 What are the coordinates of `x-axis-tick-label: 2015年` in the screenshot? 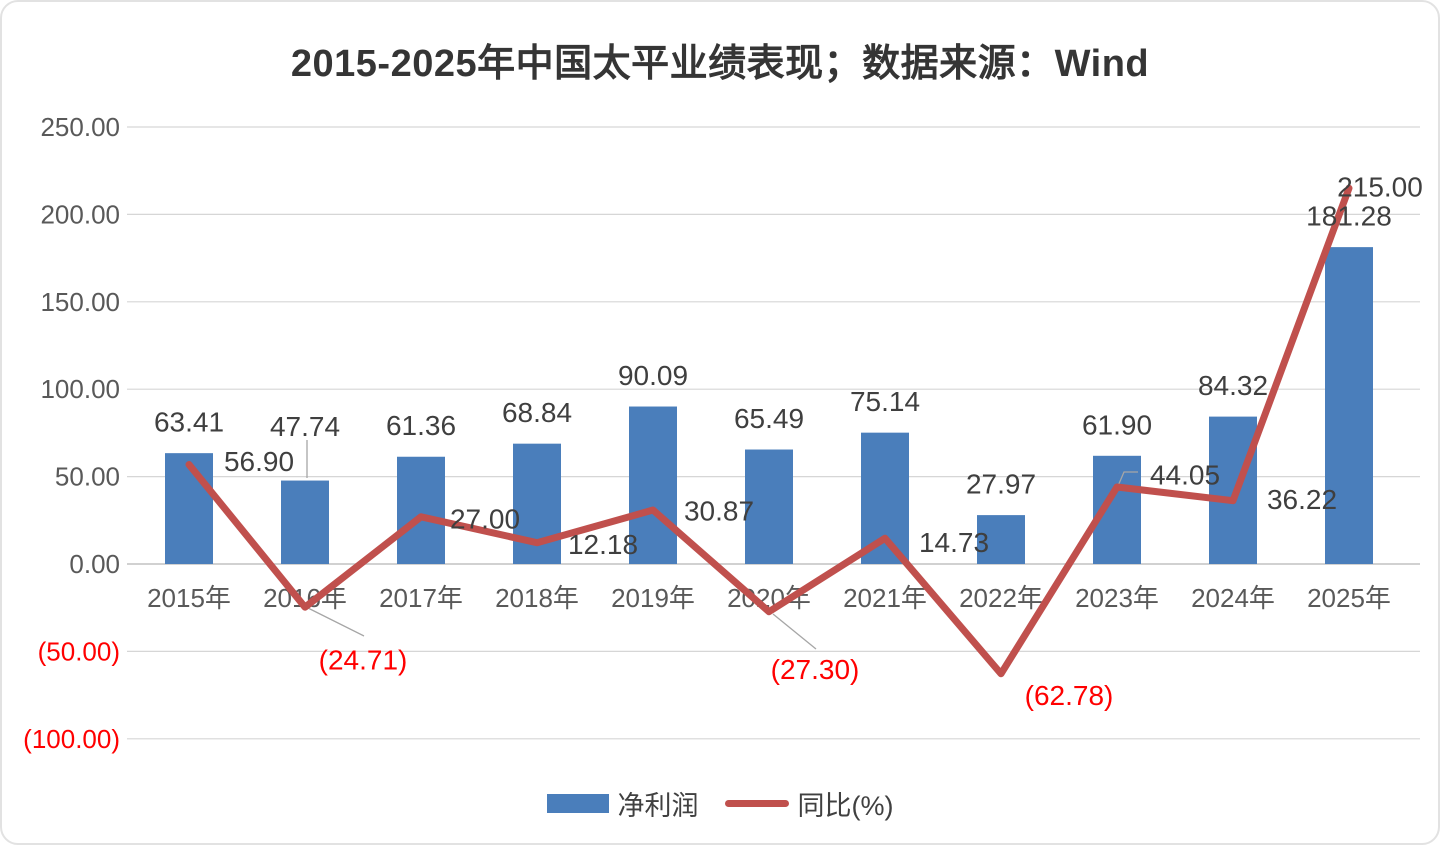 It's located at (189, 598).